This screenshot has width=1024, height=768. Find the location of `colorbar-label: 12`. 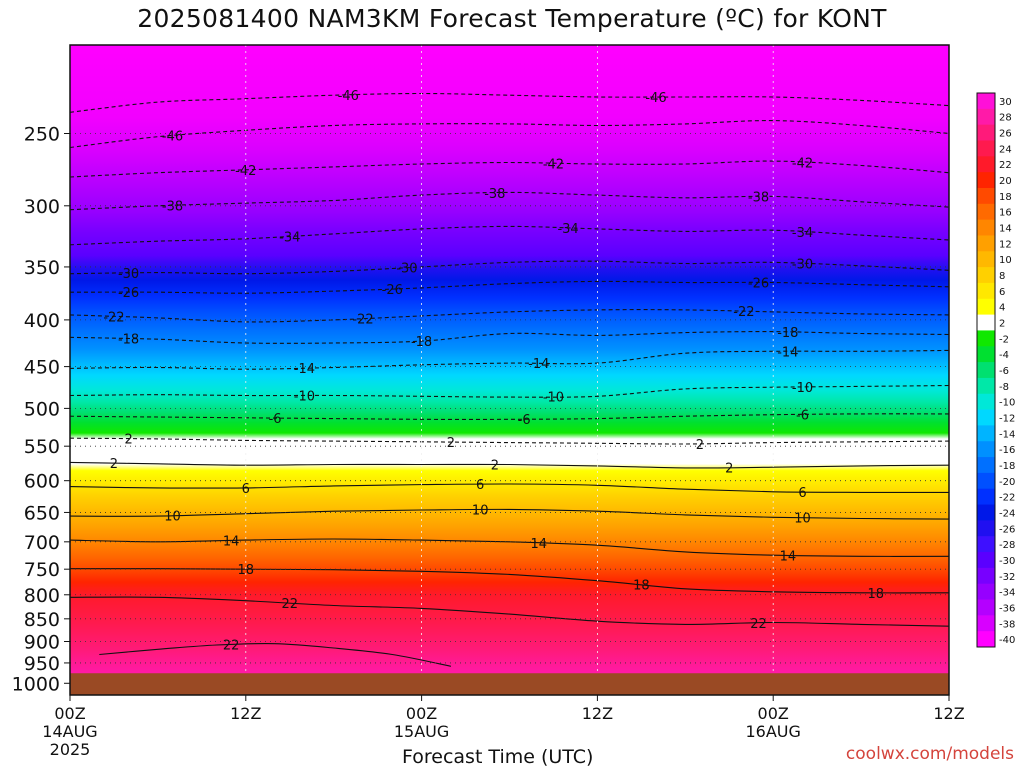

colorbar-label: 12 is located at coordinates (1005, 244).